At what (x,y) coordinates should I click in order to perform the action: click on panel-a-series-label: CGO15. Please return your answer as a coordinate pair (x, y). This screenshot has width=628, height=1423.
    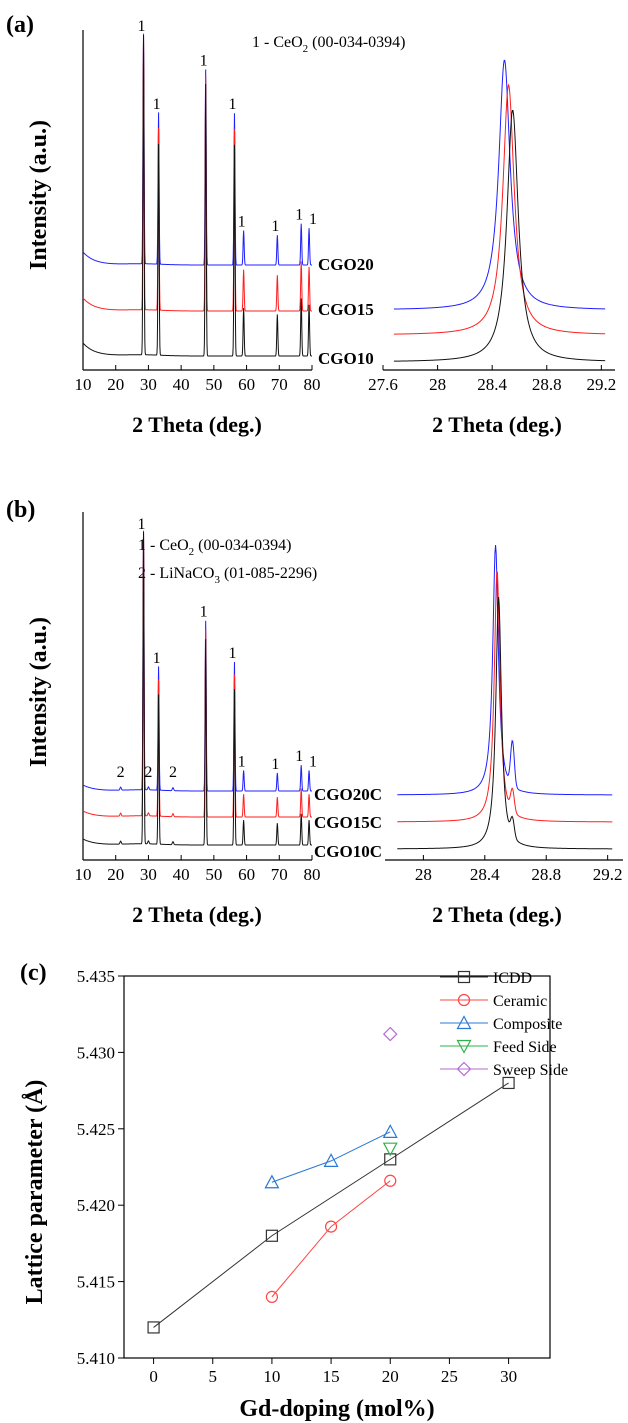
    Looking at the image, I should click on (346, 309).